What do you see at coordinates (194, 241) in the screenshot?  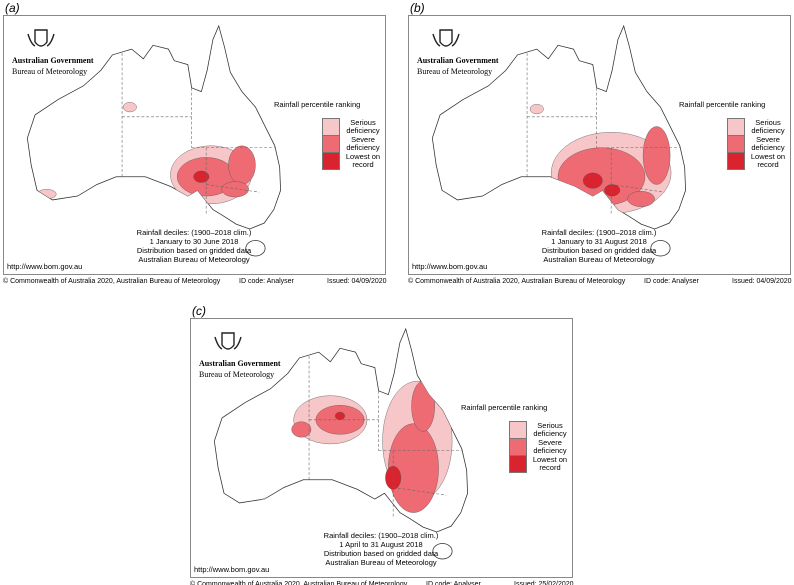 I see `caption-line: 1 January to 30 June 2018` at bounding box center [194, 241].